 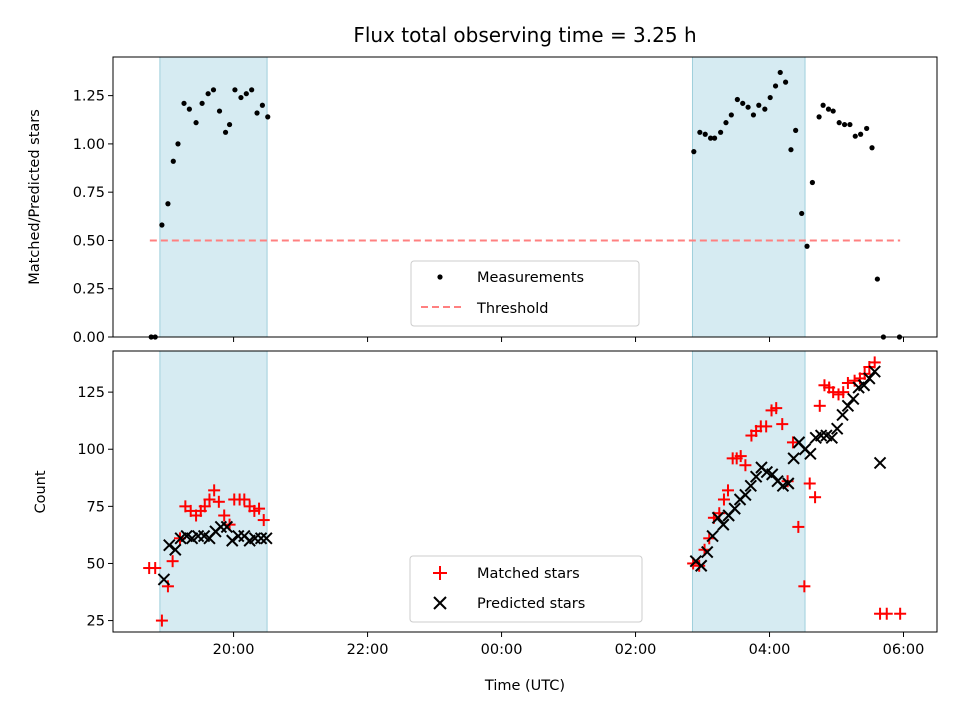 What do you see at coordinates (41, 491) in the screenshot?
I see `bottom-y-axis-label: Count` at bounding box center [41, 491].